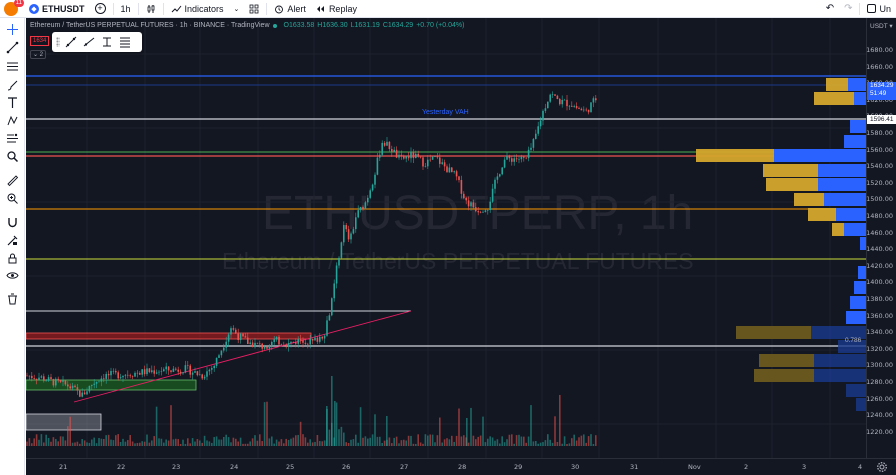  Describe the element at coordinates (781, 244) in the screenshot. I see `volume-profile` at that location.